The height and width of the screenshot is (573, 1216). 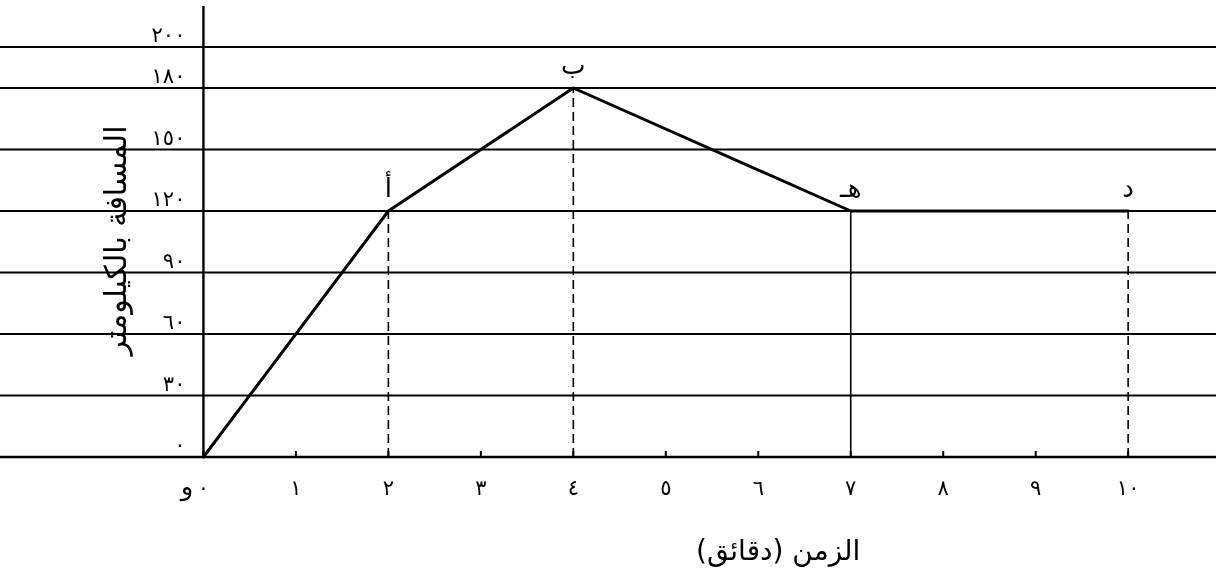 I want to click on x-tick-label: ٠, so click(x=203, y=488).